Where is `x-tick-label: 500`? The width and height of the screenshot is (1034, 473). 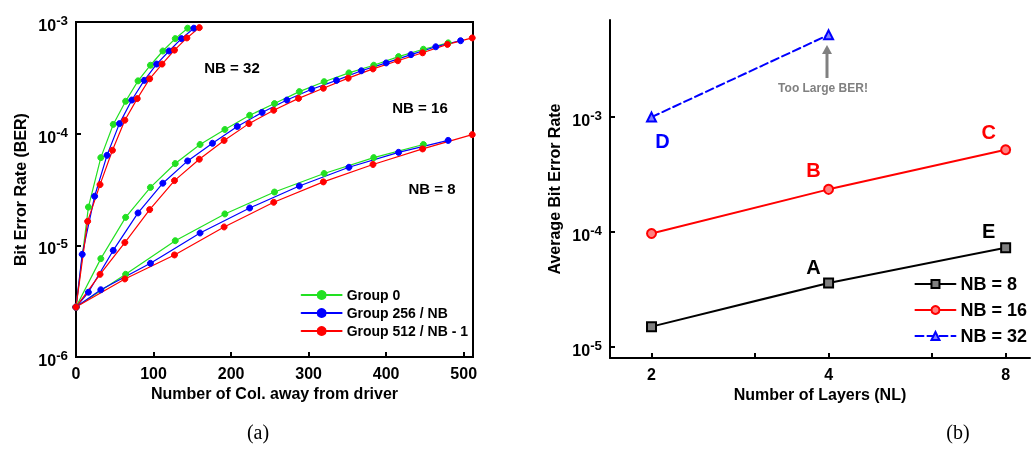 x-tick-label: 500 is located at coordinates (464, 373).